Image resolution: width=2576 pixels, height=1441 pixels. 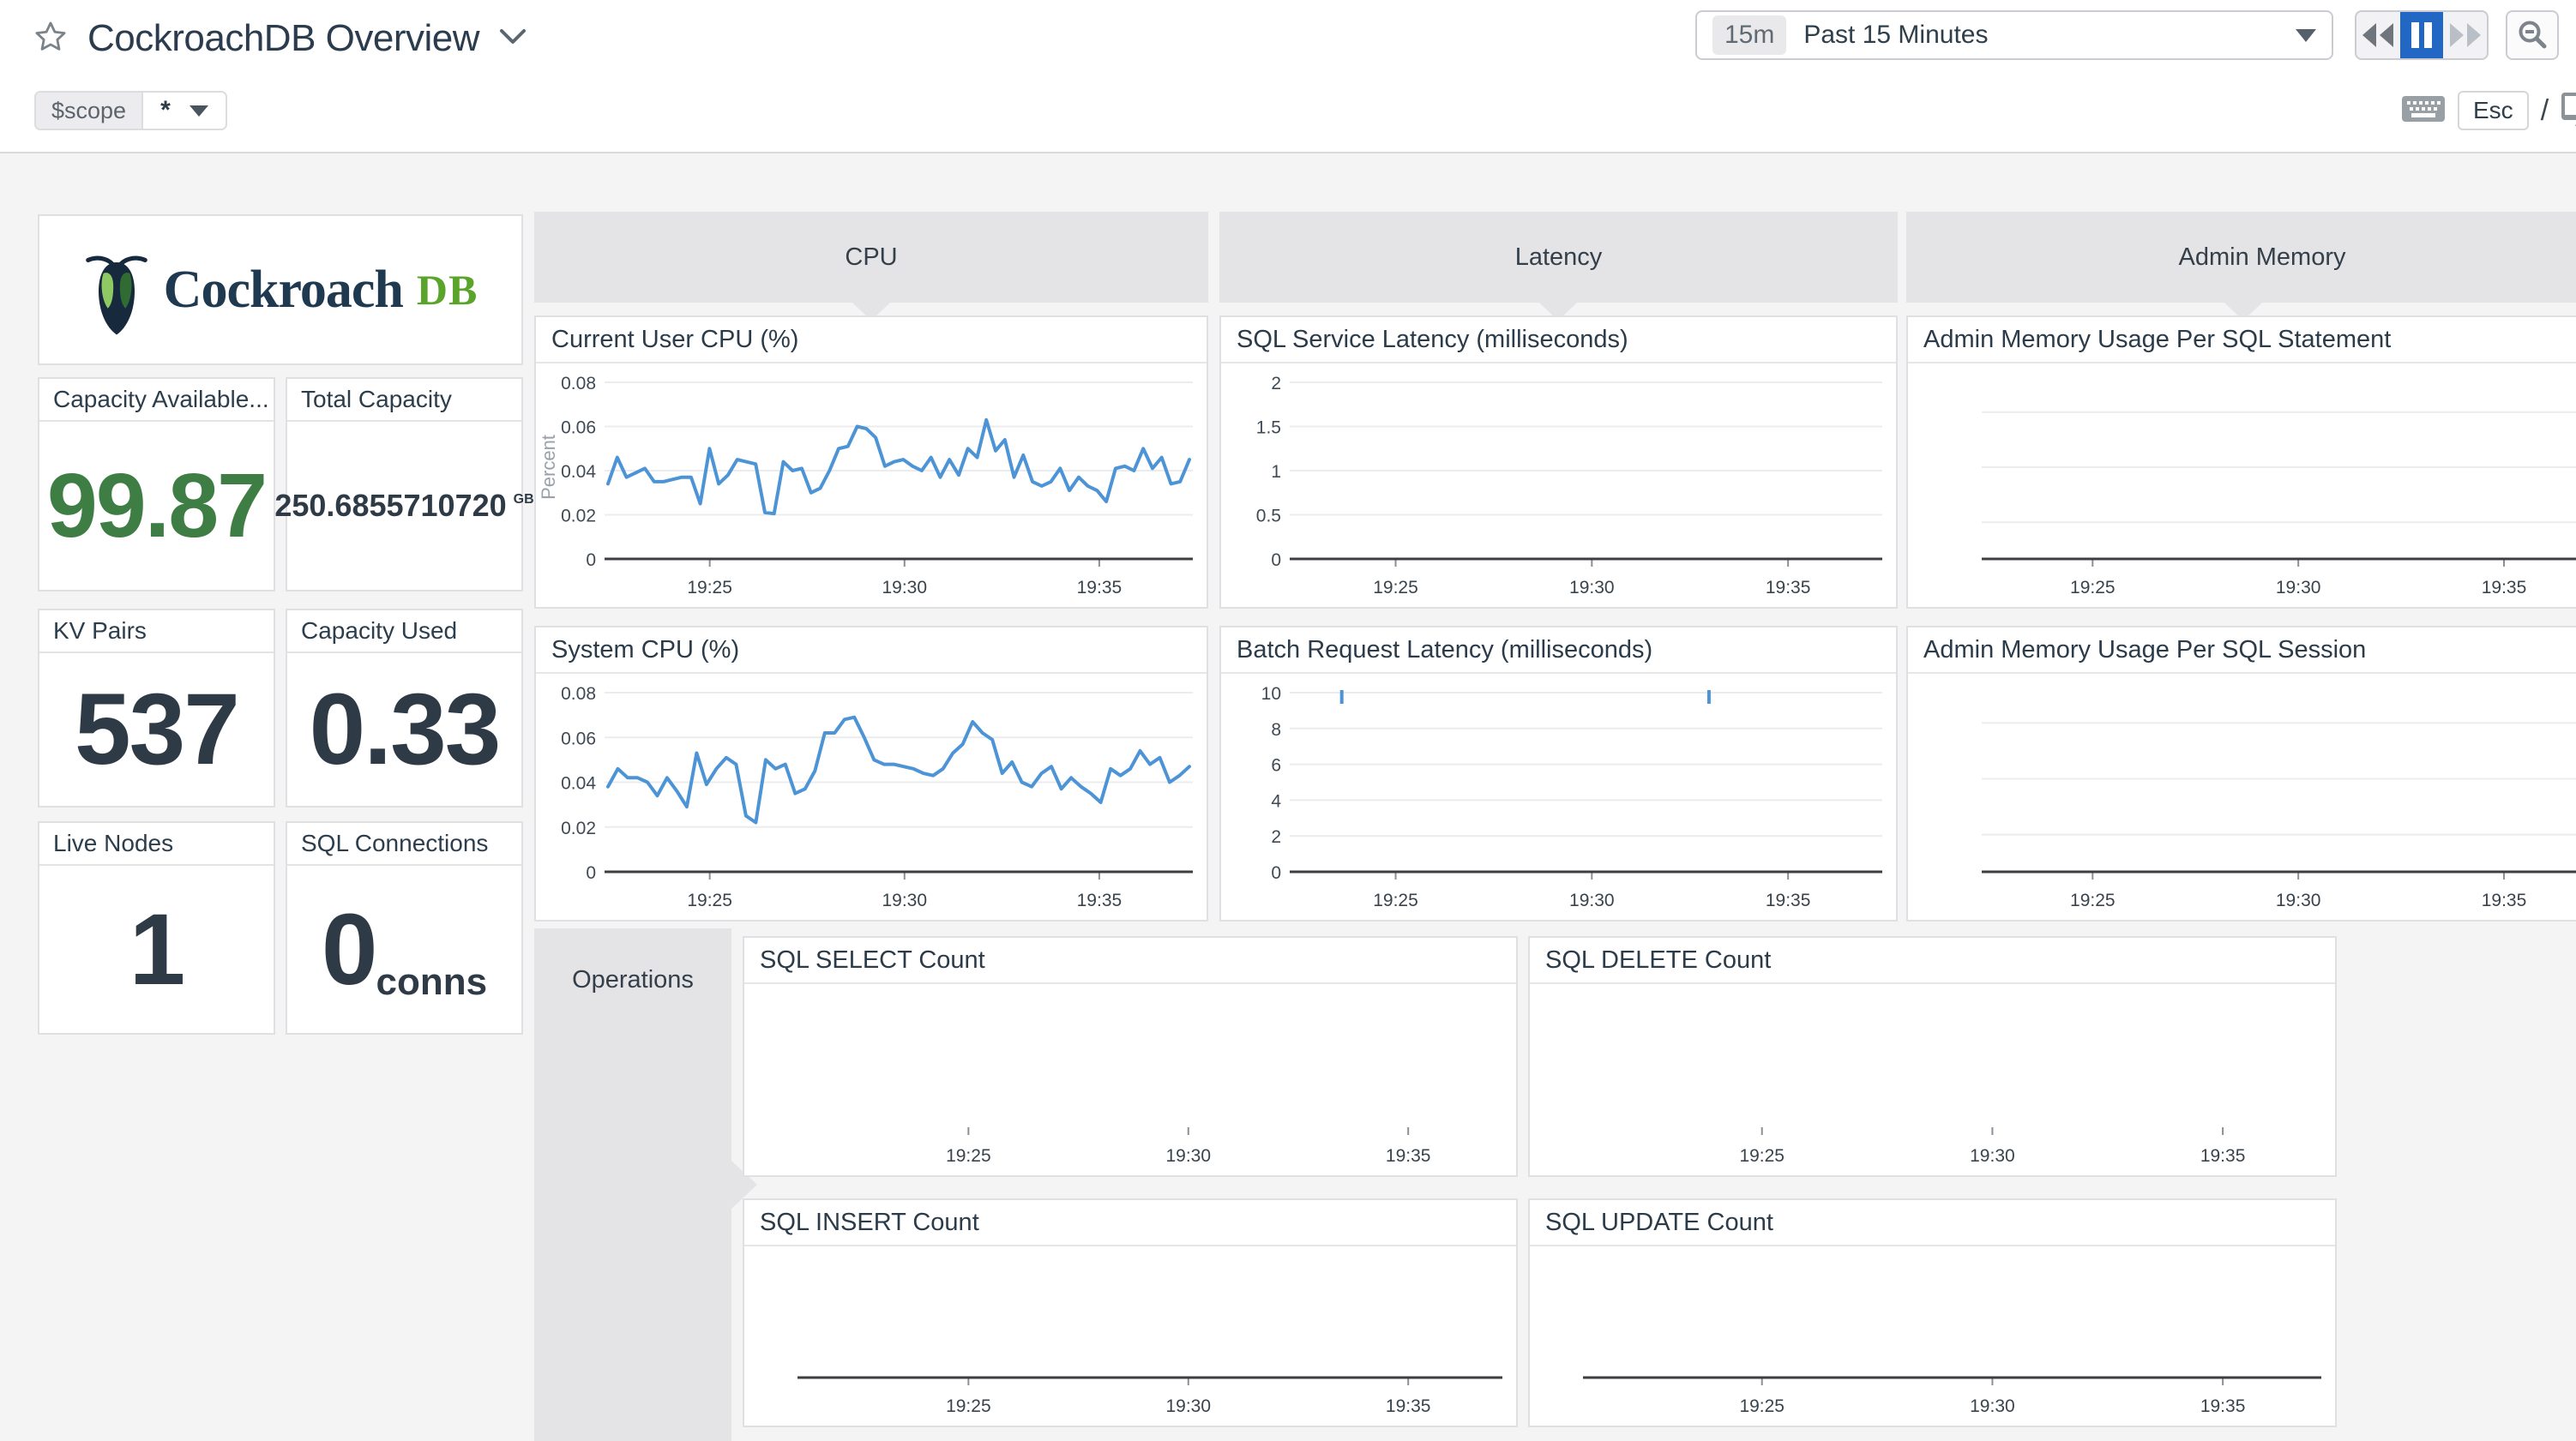 I want to click on metric-card-value: 250.6855710720, so click(x=390, y=505).